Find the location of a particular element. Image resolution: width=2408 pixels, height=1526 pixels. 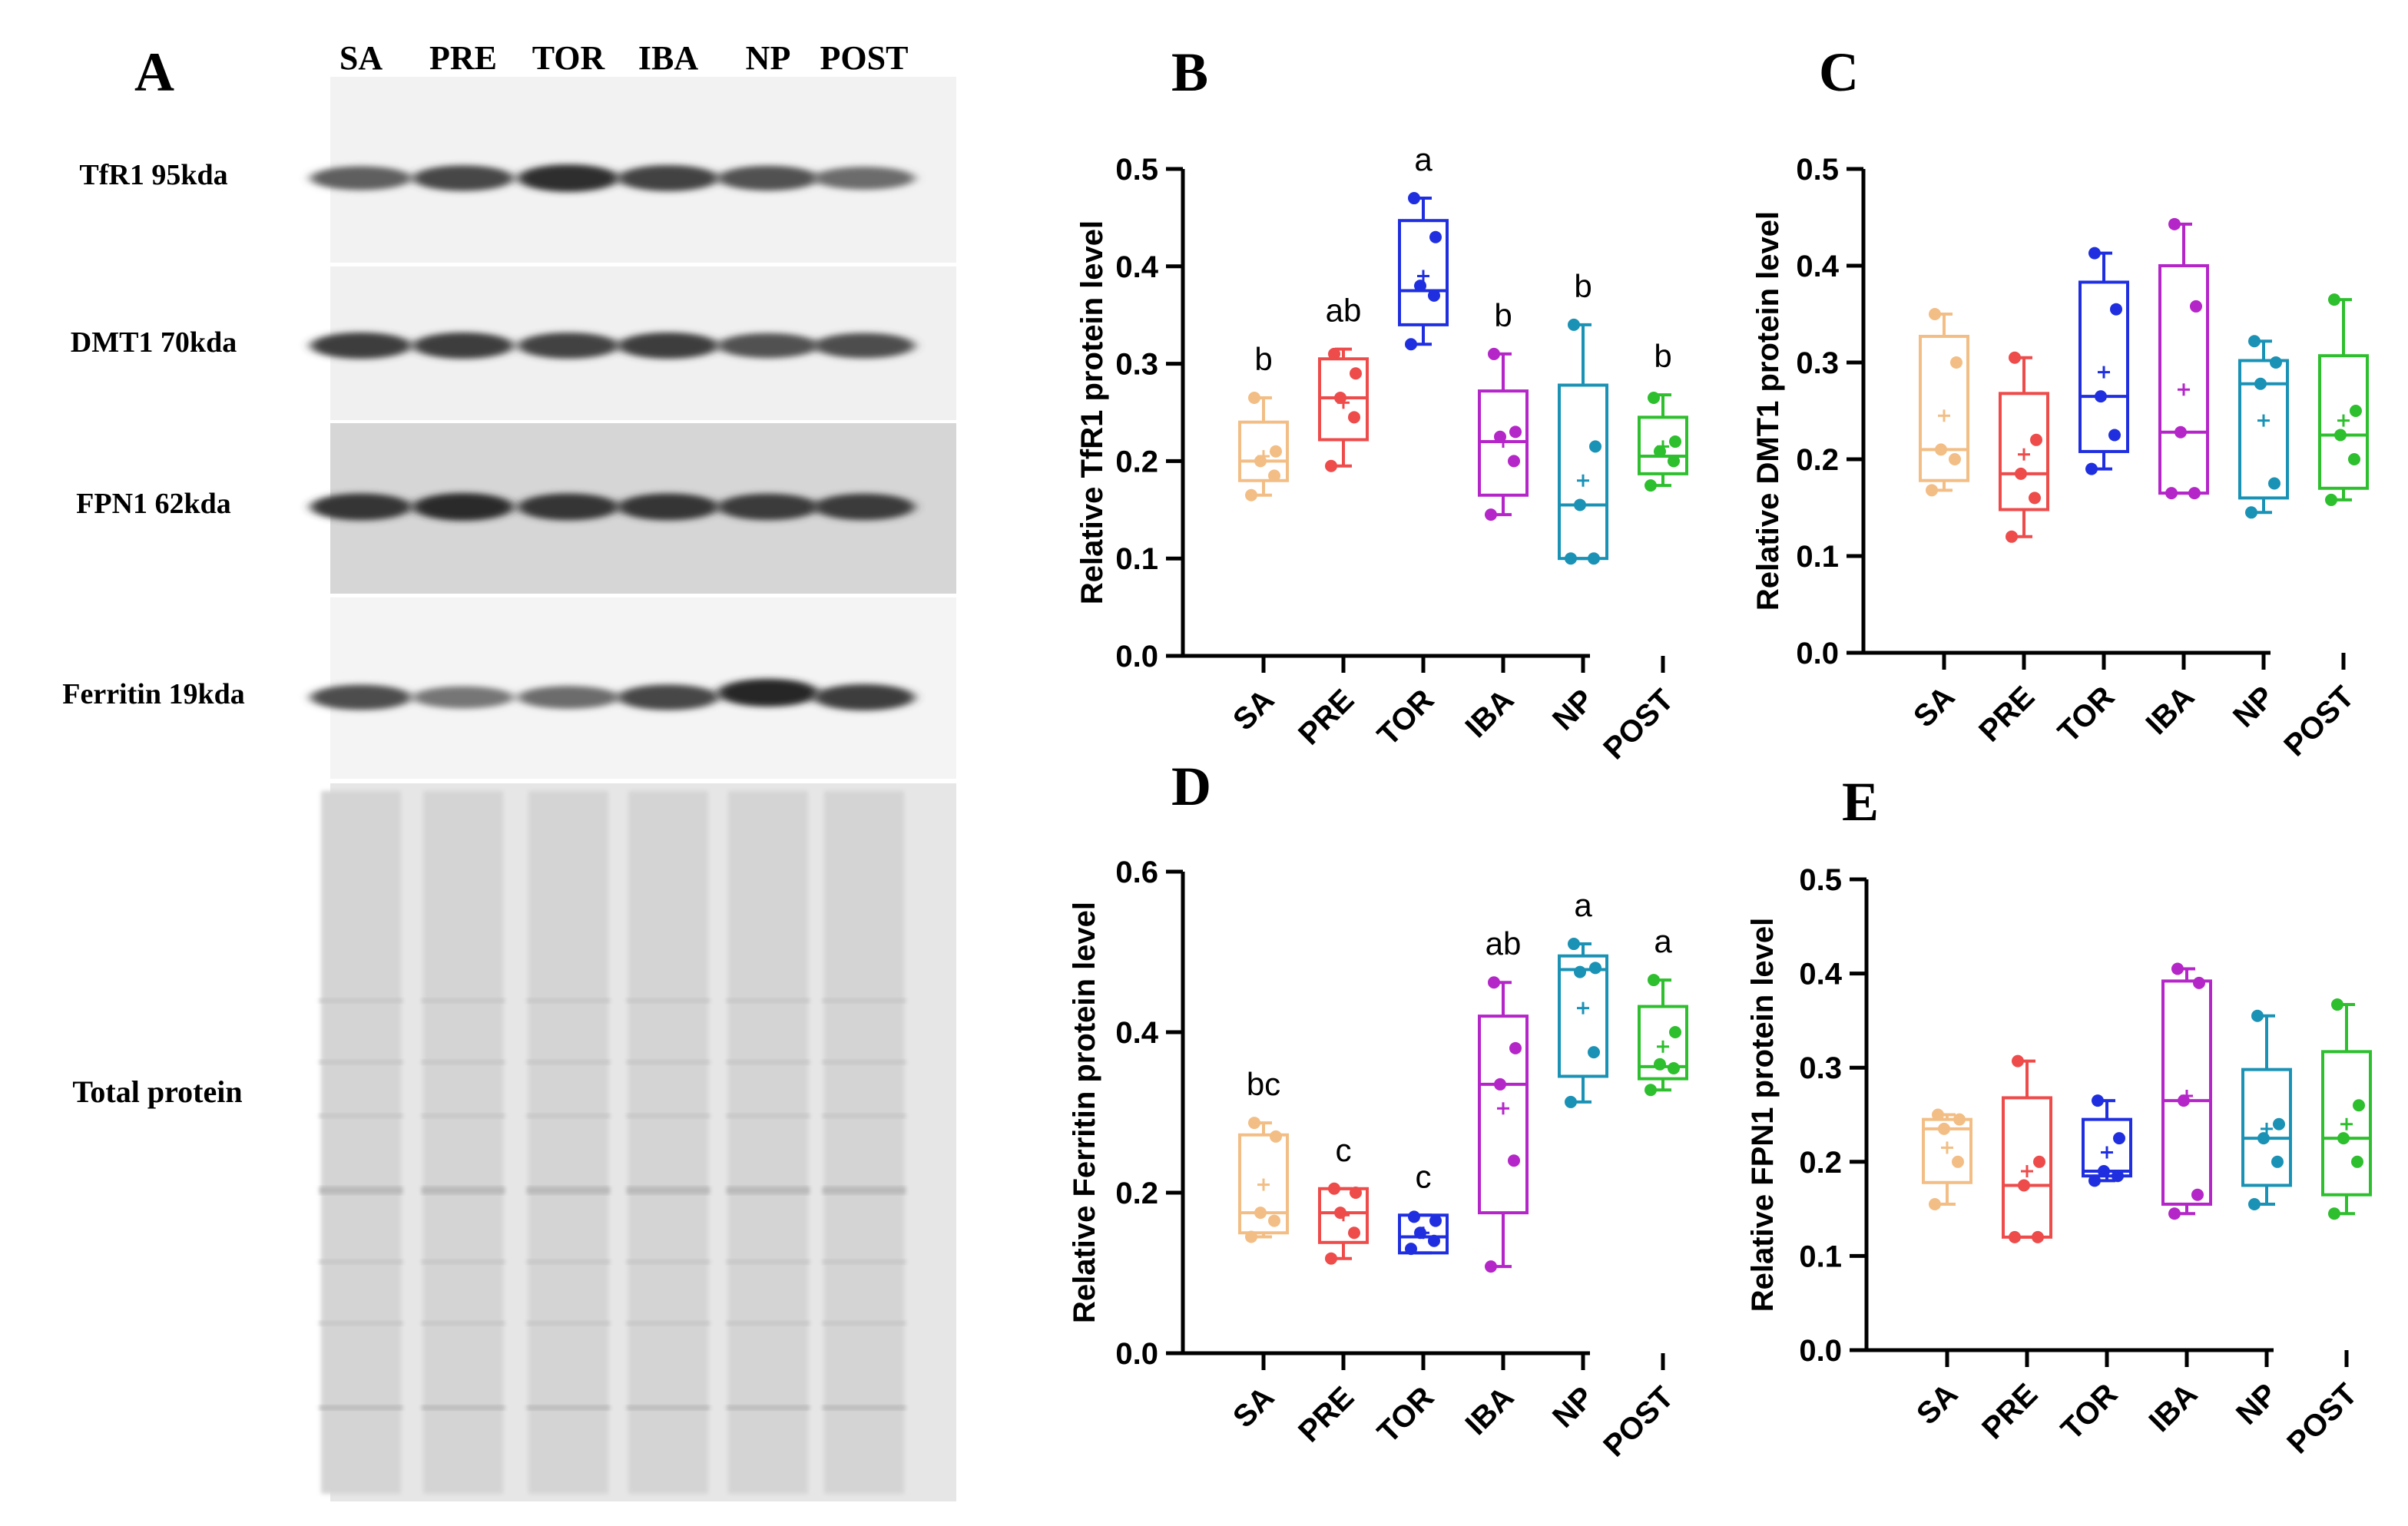

y-axis-label: Relative DMT1 protein level is located at coordinates (1768, 411).